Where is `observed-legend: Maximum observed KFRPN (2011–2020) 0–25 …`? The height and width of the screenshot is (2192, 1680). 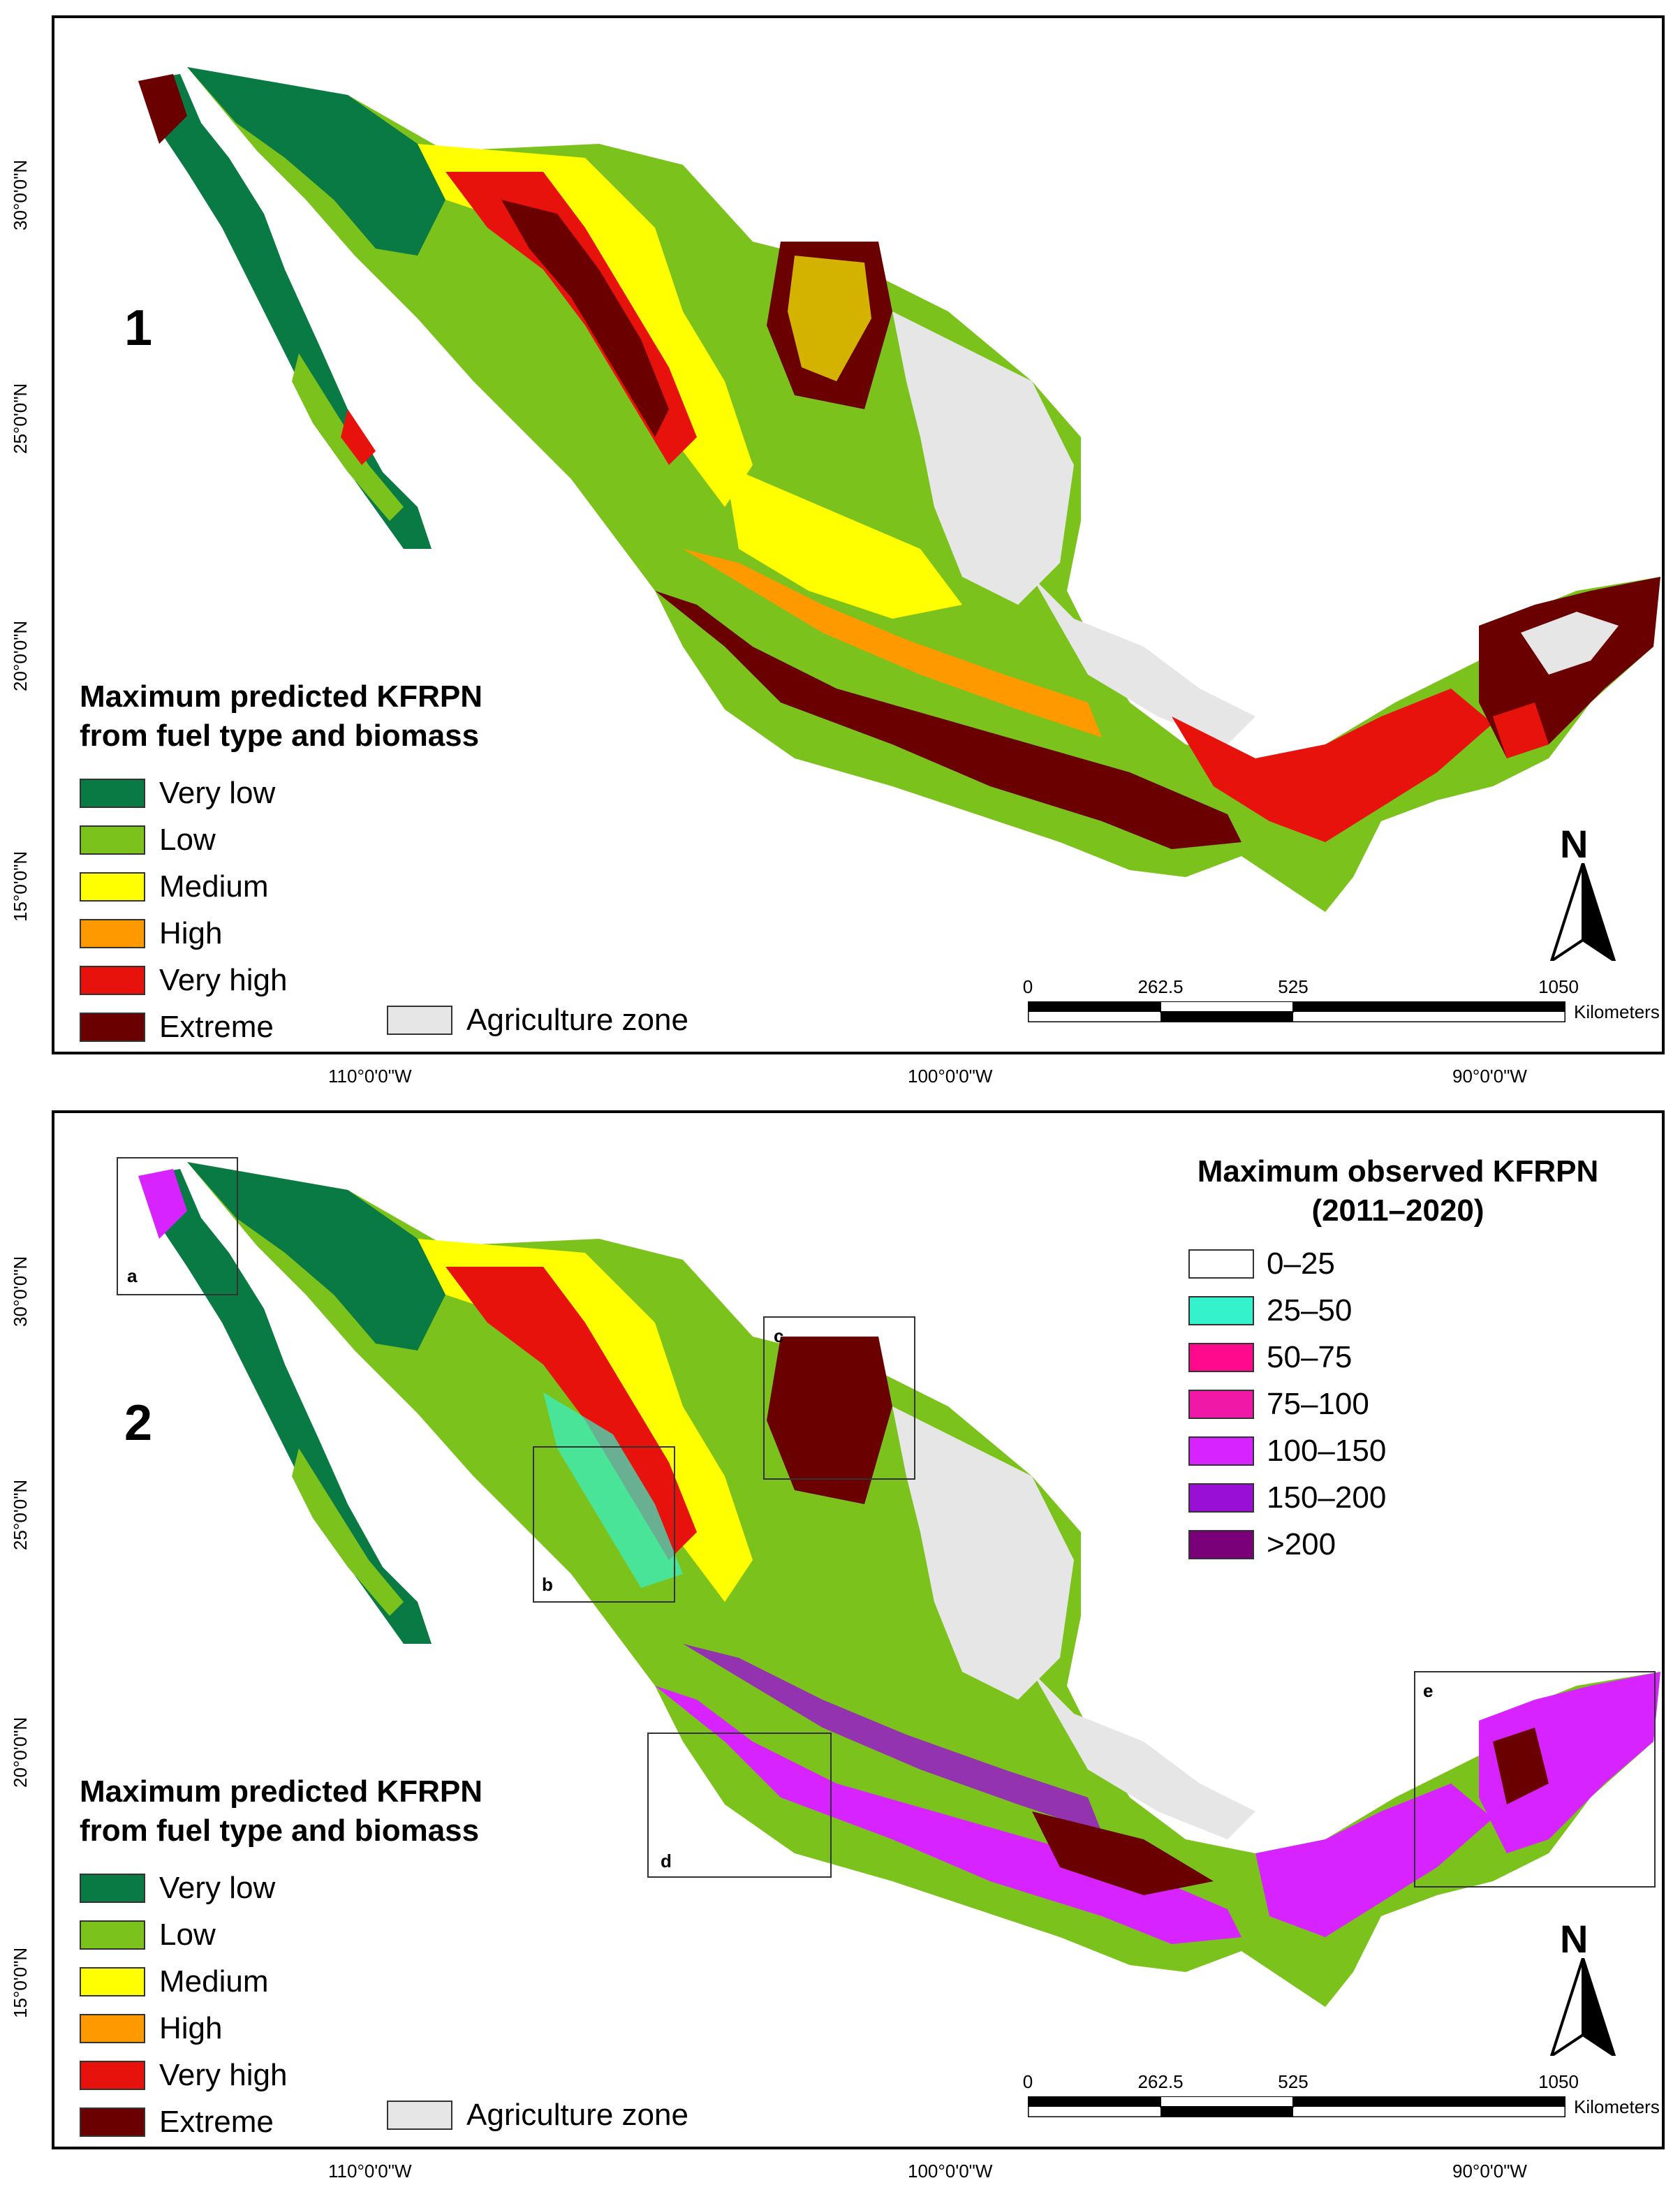
observed-legend: Maximum observed KFRPN (2011–2020) 0–25 … is located at coordinates (1394, 1360).